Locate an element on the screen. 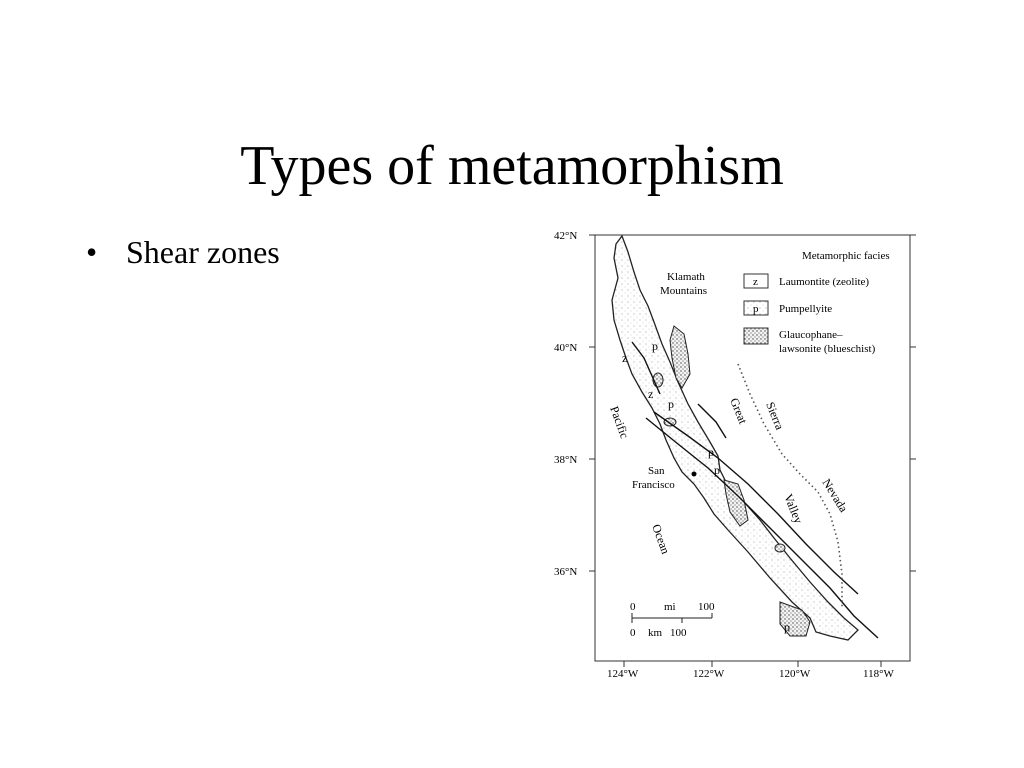 The image size is (1024, 768). legend-label-zeolite: Laumontite (zeolite) is located at coordinates (824, 282).